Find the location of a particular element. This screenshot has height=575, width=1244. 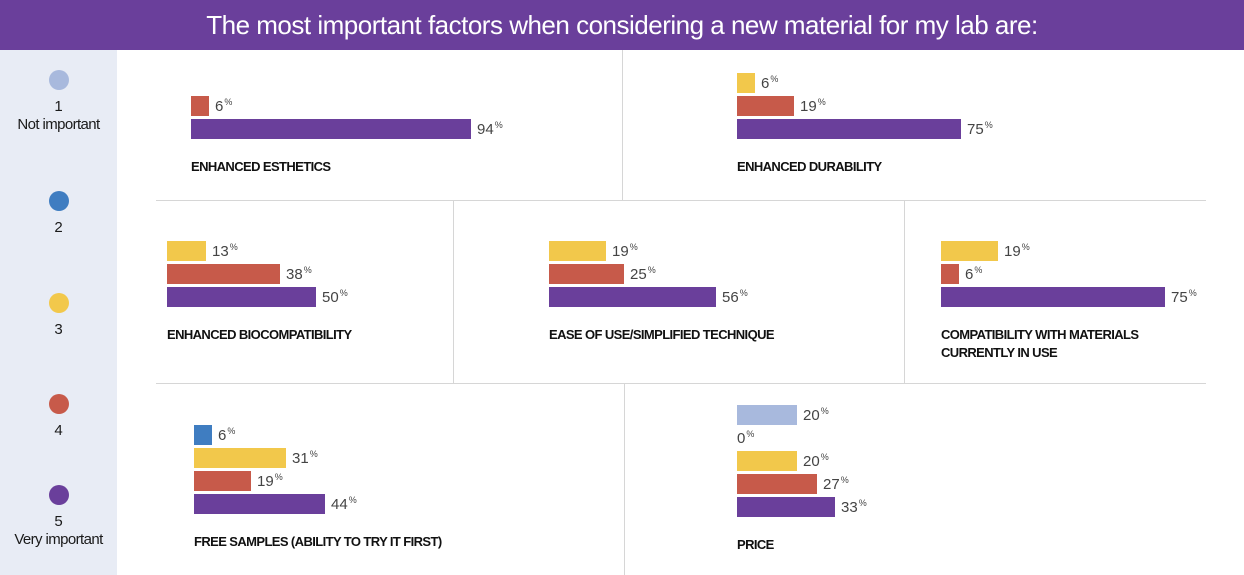

bar-row-level-5: 75% is located at coordinates (865, 129).